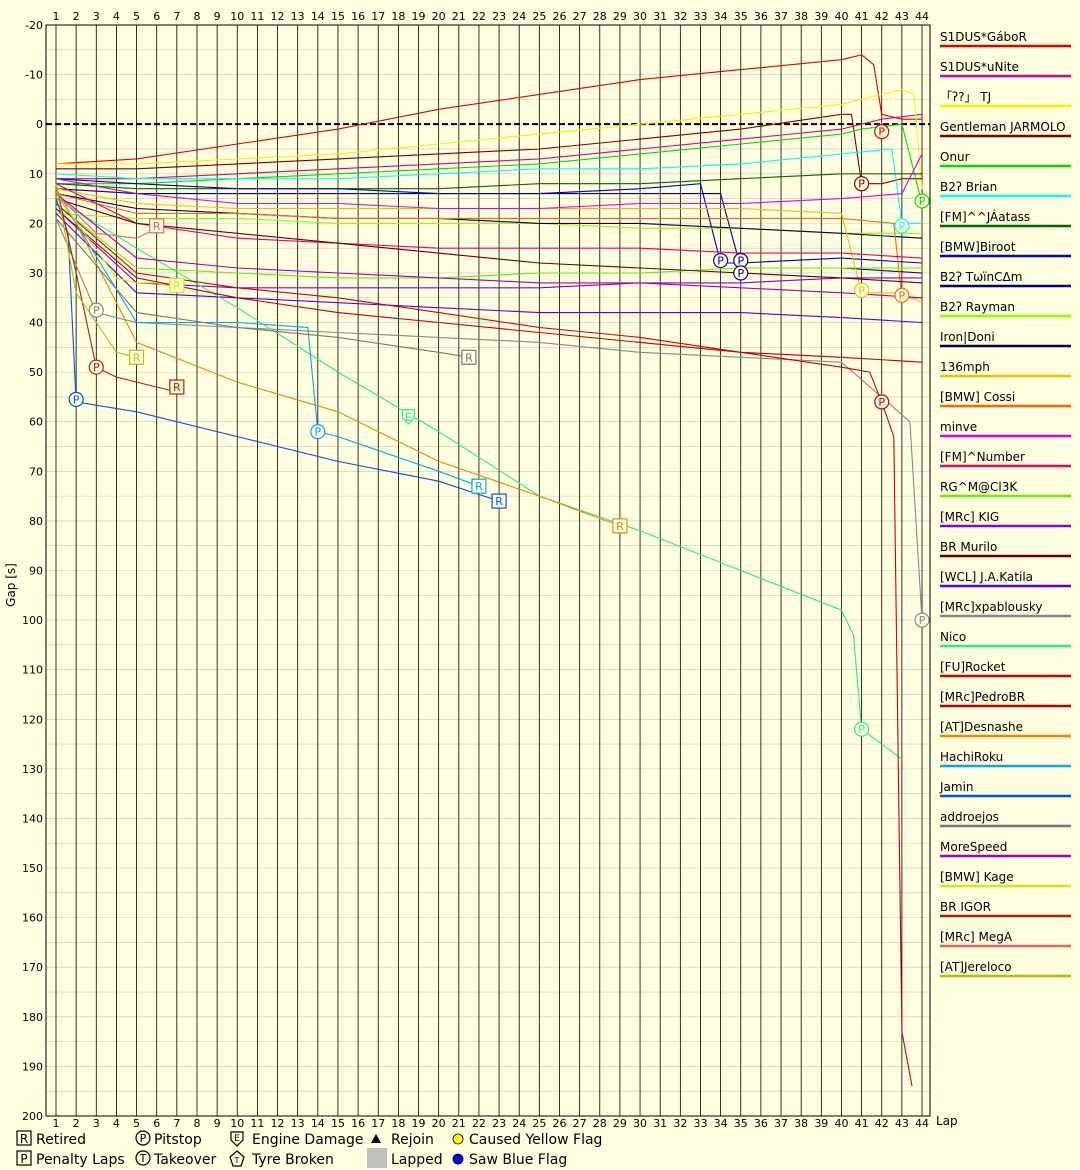 This screenshot has width=1080, height=1170. Describe the element at coordinates (439, 16) in the screenshot. I see `x-tick-label-top: 20` at that location.